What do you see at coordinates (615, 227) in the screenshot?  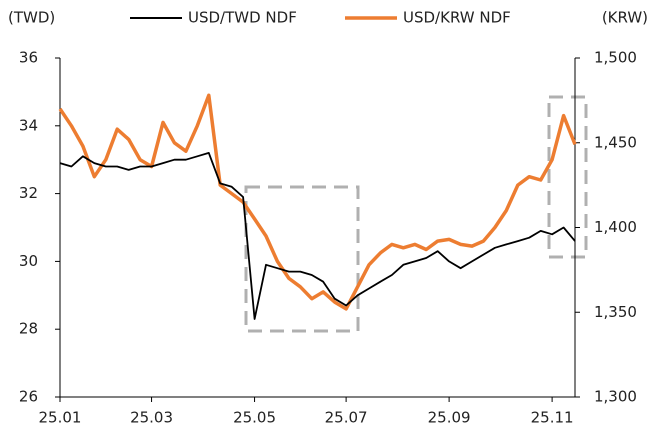 I see `y2-tick-label: 1,400` at bounding box center [615, 227].